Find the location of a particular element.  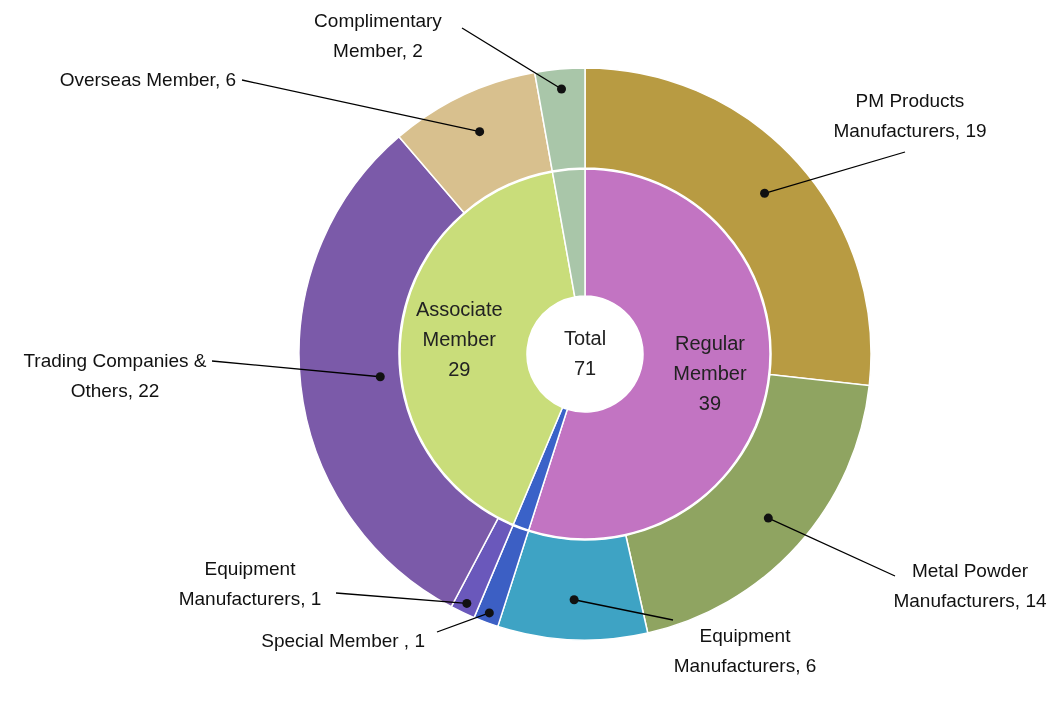

slice-label: Equipment Manufacturers, 6 is located at coordinates (745, 650).